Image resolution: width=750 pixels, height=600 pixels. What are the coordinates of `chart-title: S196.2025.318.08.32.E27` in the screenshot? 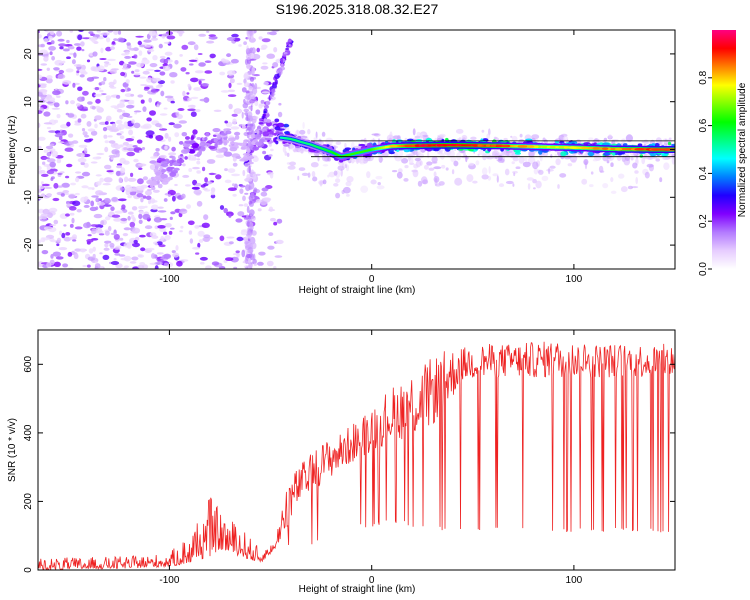 It's located at (357, 9).